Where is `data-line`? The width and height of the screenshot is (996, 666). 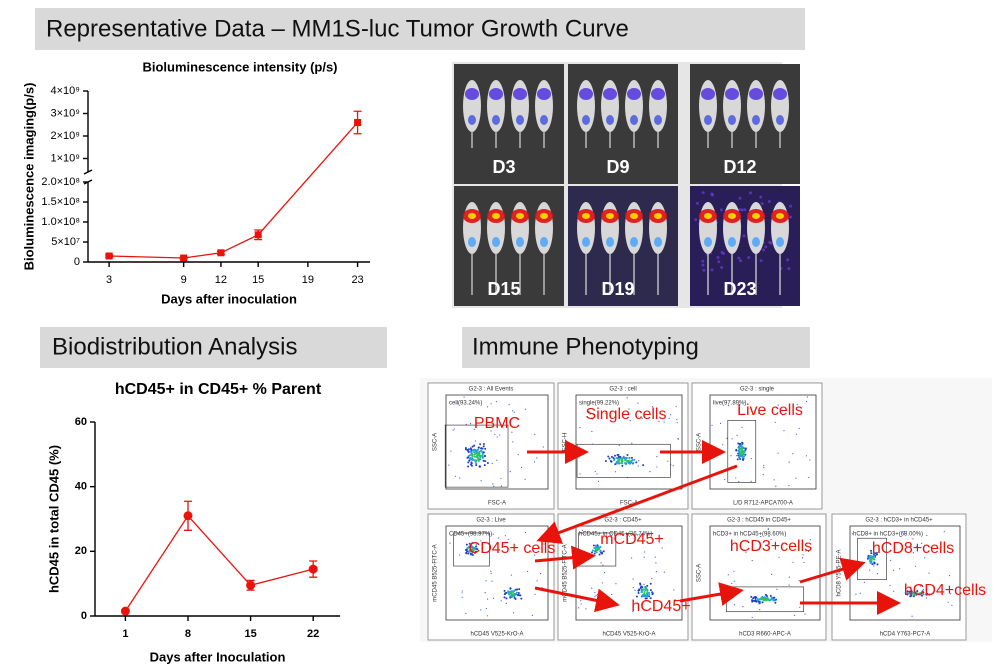
data-line is located at coordinates (219, 563).